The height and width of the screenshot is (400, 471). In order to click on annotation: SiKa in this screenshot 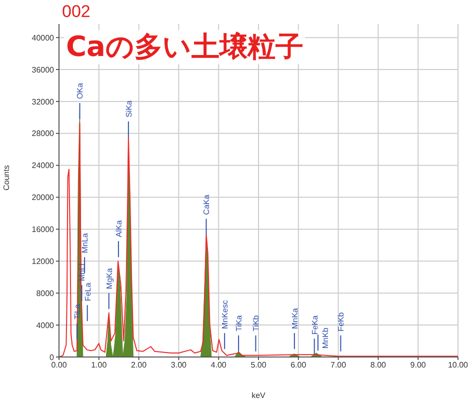, I will do `click(129, 109)`.